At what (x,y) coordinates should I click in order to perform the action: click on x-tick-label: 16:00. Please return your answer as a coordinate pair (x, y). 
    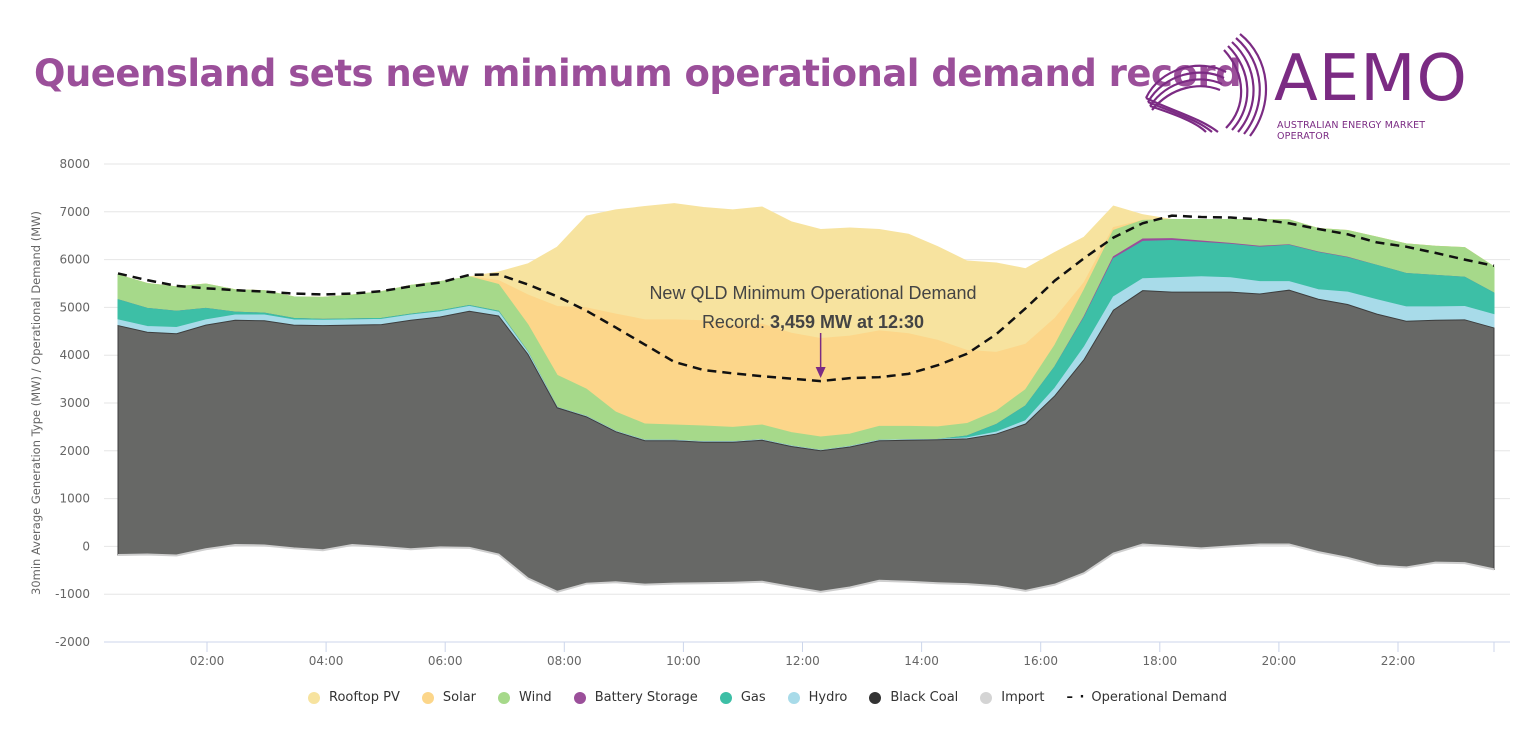
    Looking at the image, I should click on (1040, 661).